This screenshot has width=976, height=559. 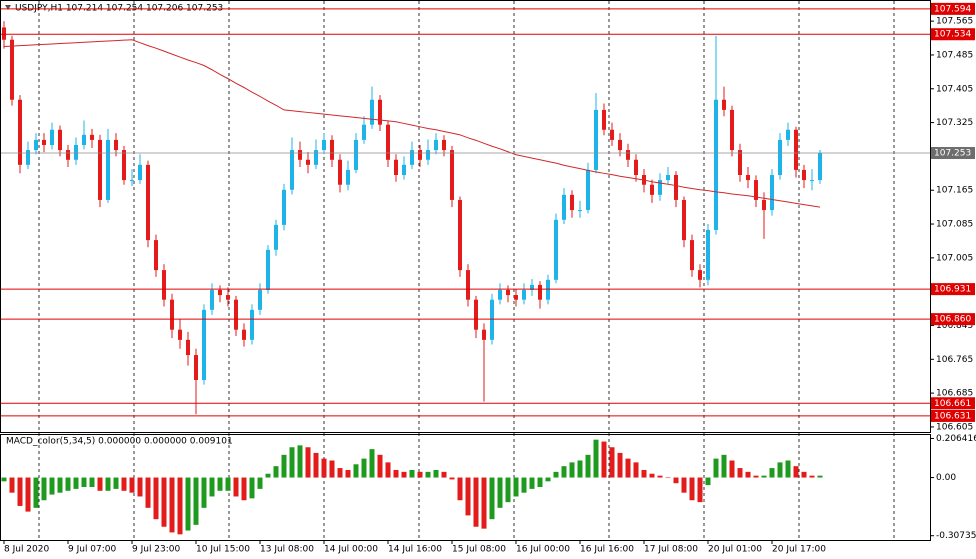 I want to click on current-price-label: 107.253, so click(x=952, y=154).